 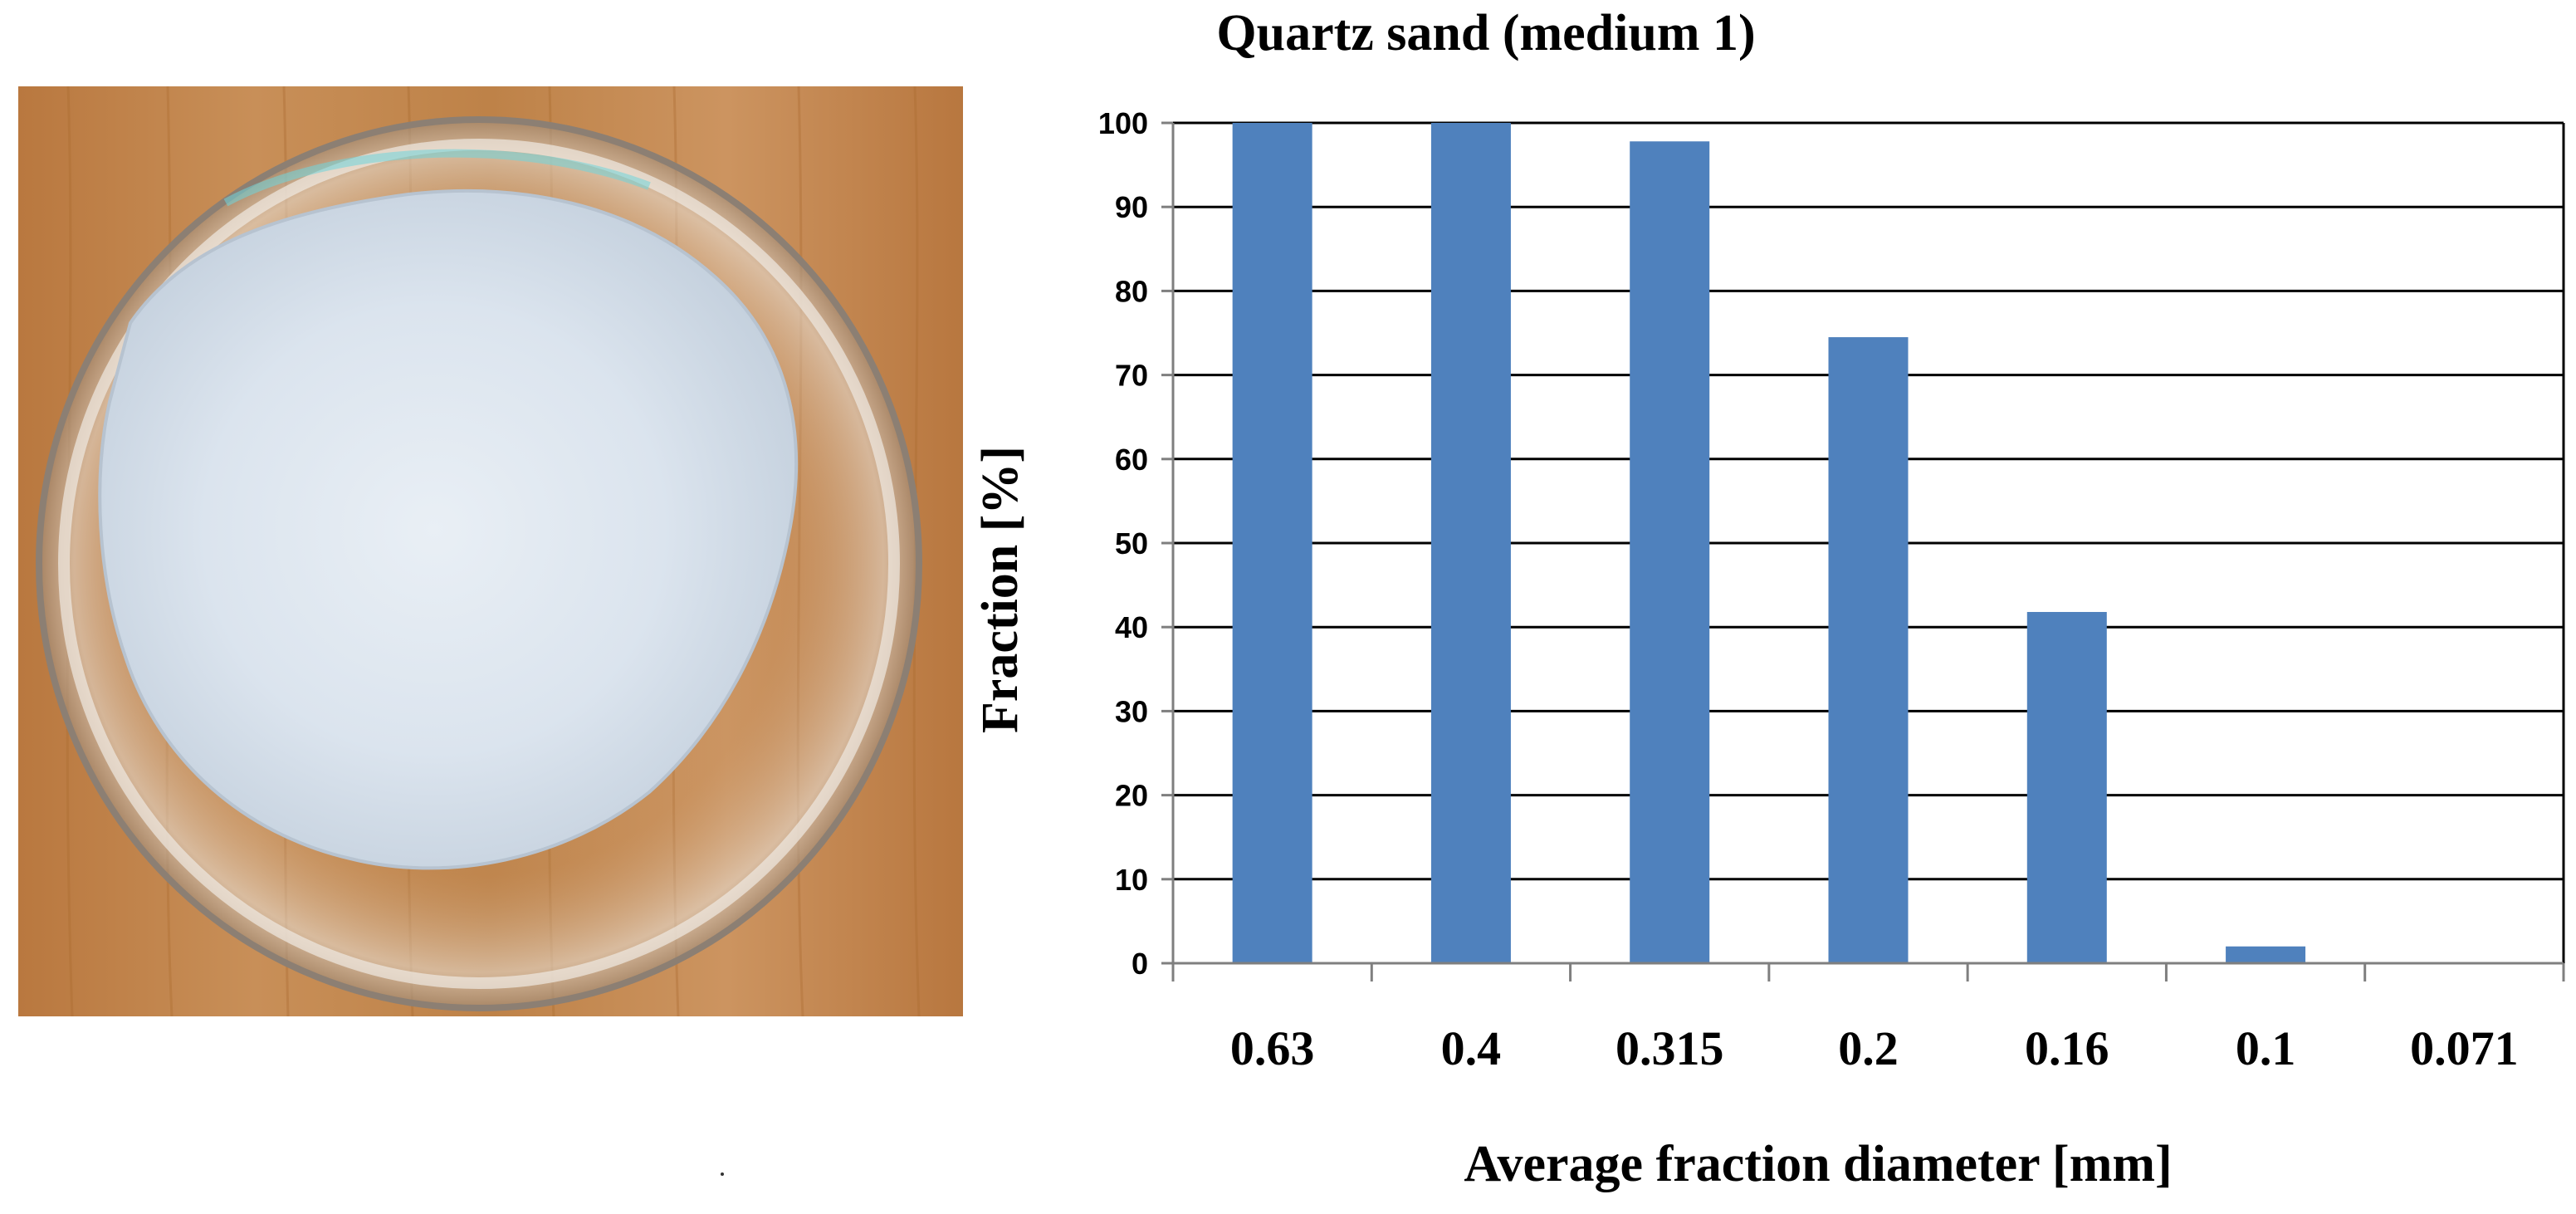 I want to click on x-tick-label: 0.071, so click(x=2464, y=1048).